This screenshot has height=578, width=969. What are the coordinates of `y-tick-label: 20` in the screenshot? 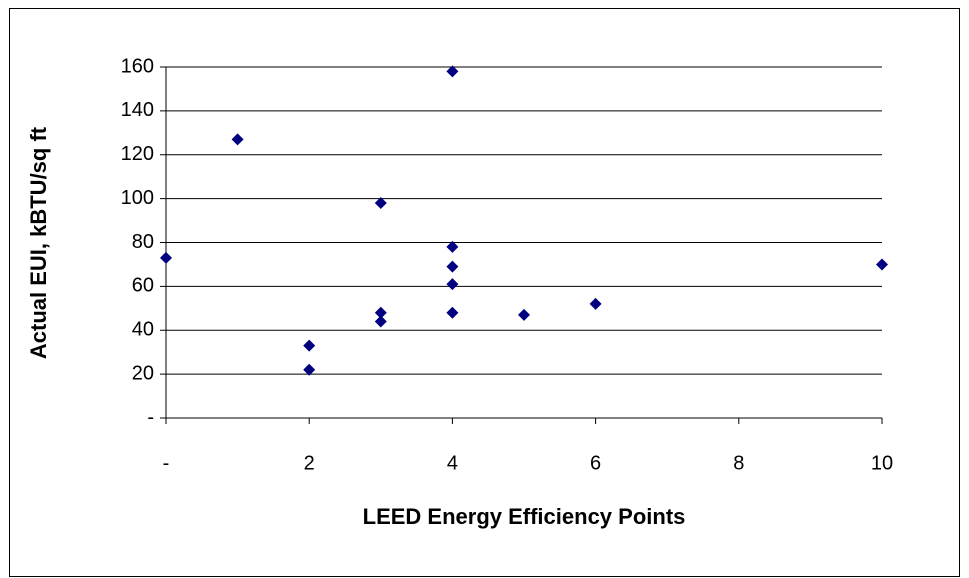 It's located at (143, 373).